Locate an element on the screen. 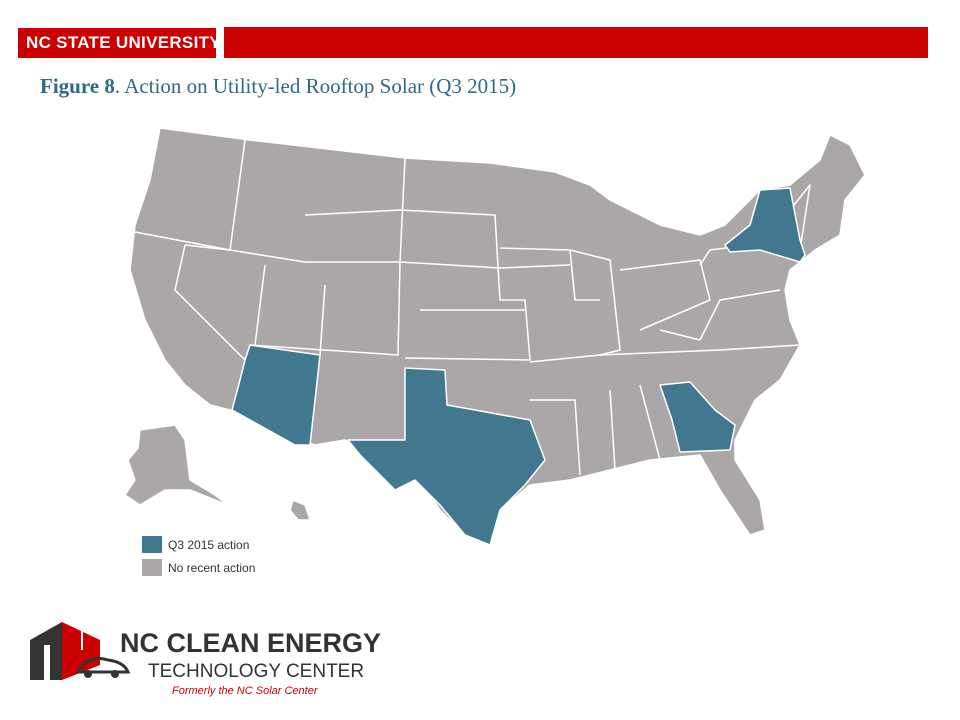  alaska is located at coordinates (176, 465).